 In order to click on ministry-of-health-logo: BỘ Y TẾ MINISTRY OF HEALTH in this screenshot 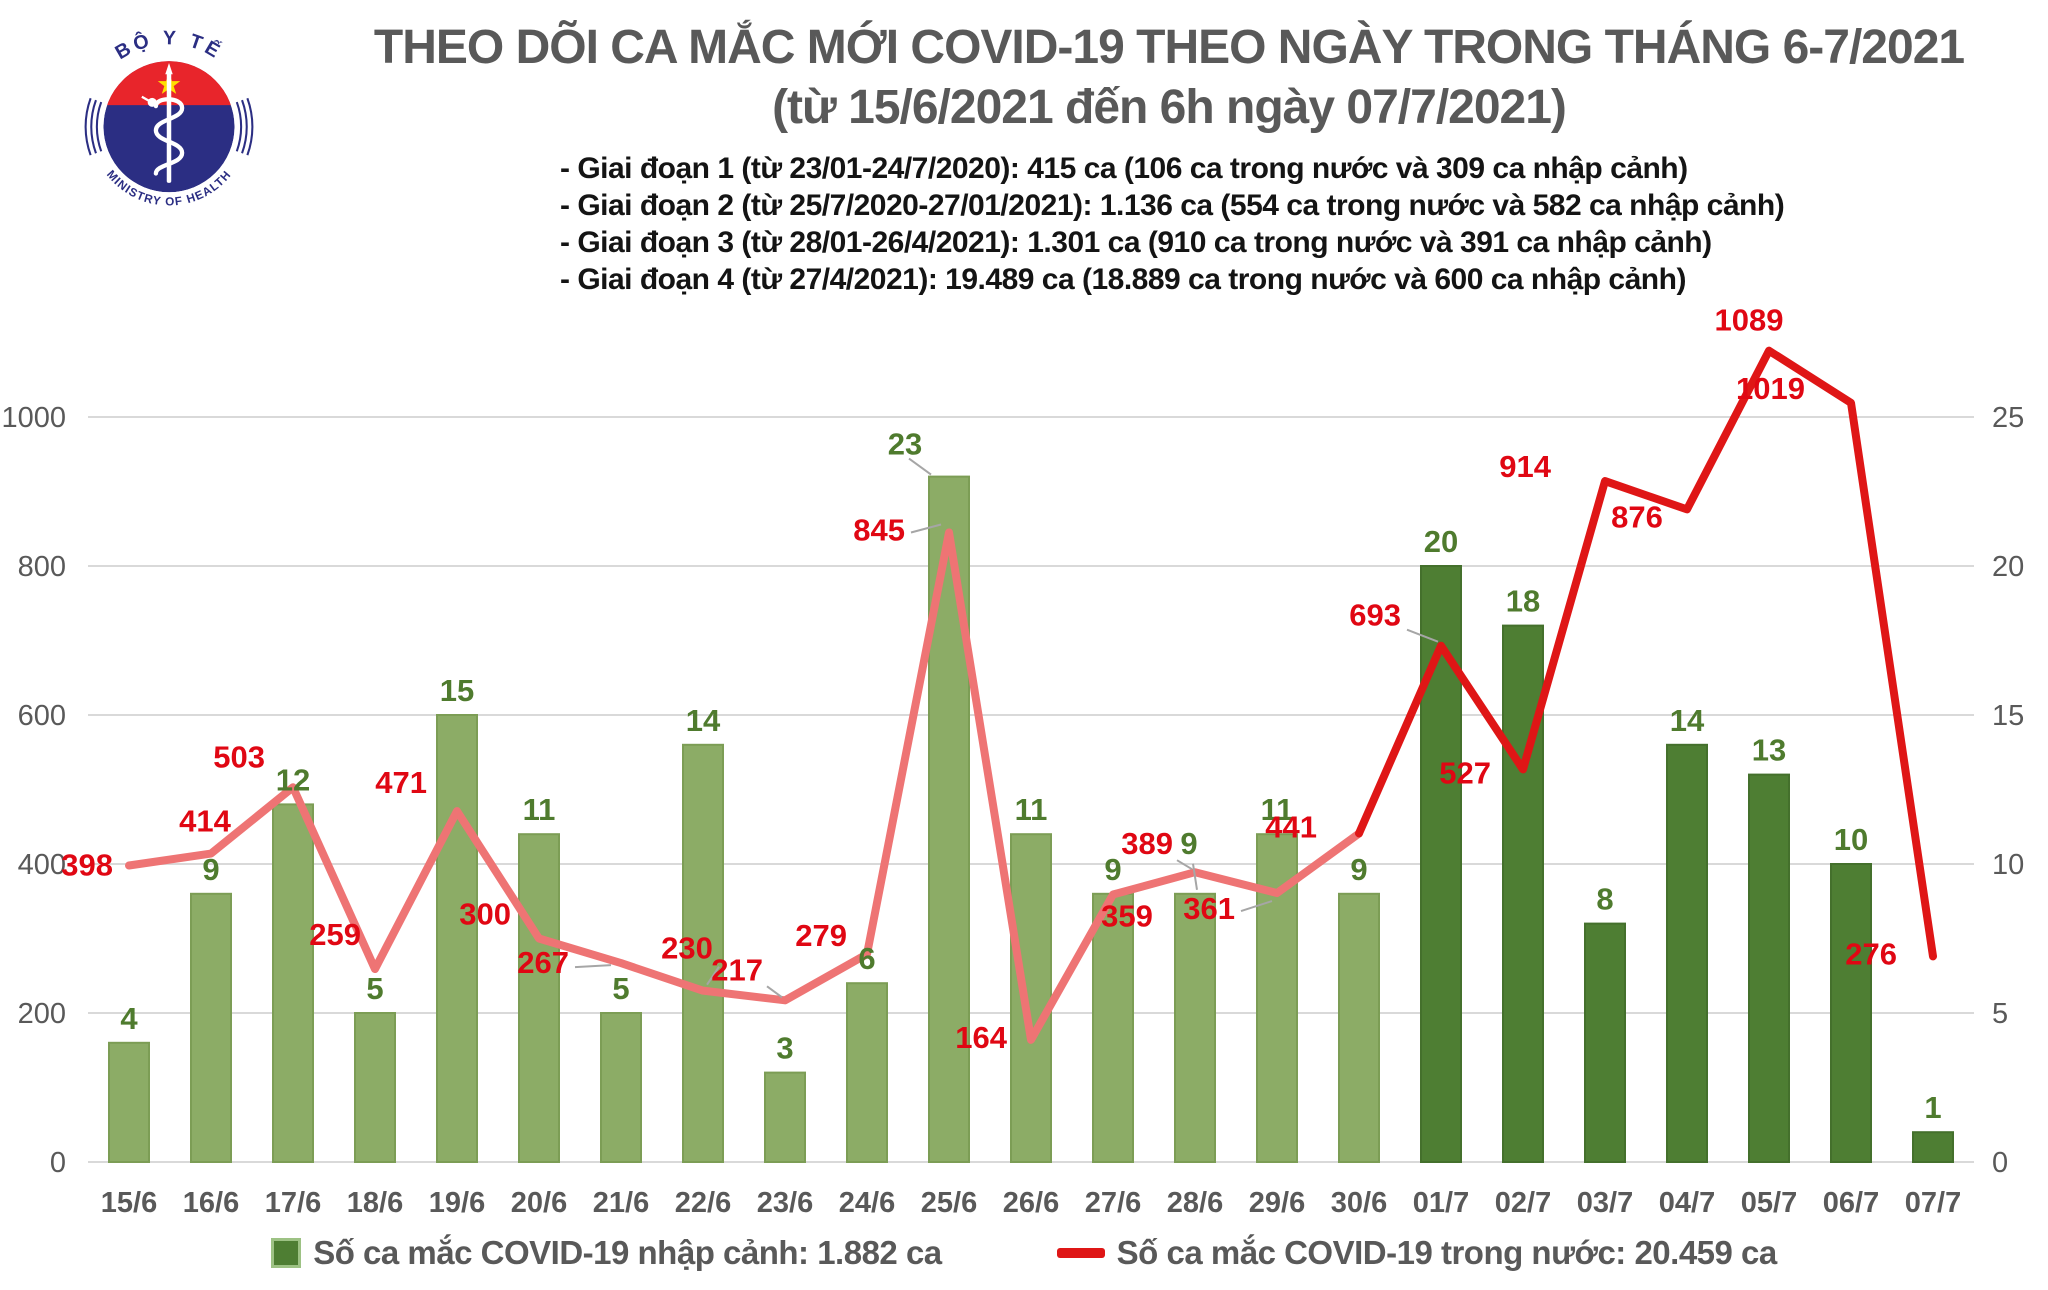, I will do `click(169, 122)`.